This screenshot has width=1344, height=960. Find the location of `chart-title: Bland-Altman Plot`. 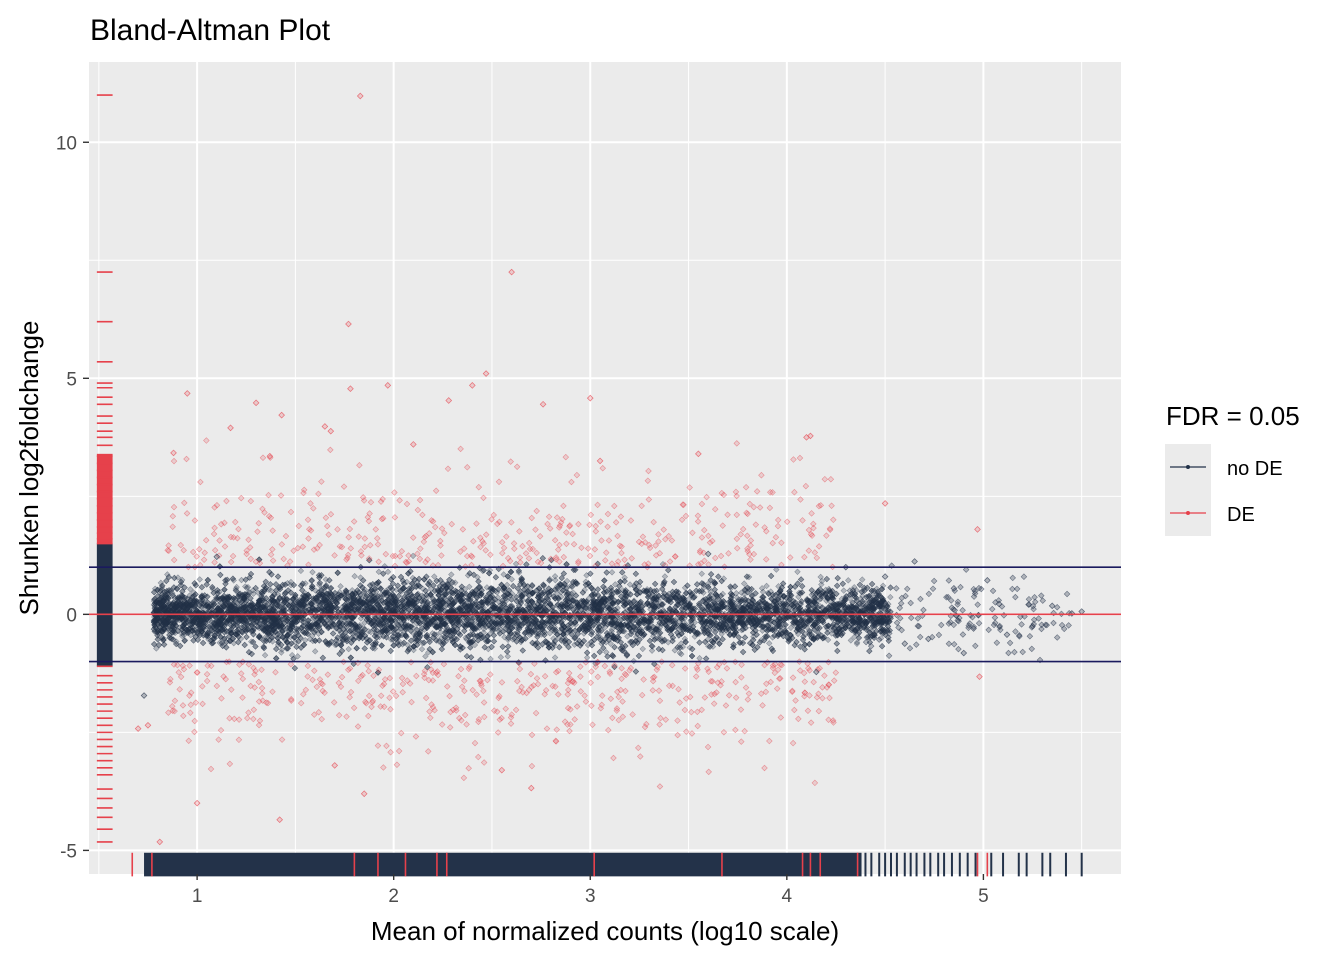

chart-title: Bland-Altman Plot is located at coordinates (210, 30).